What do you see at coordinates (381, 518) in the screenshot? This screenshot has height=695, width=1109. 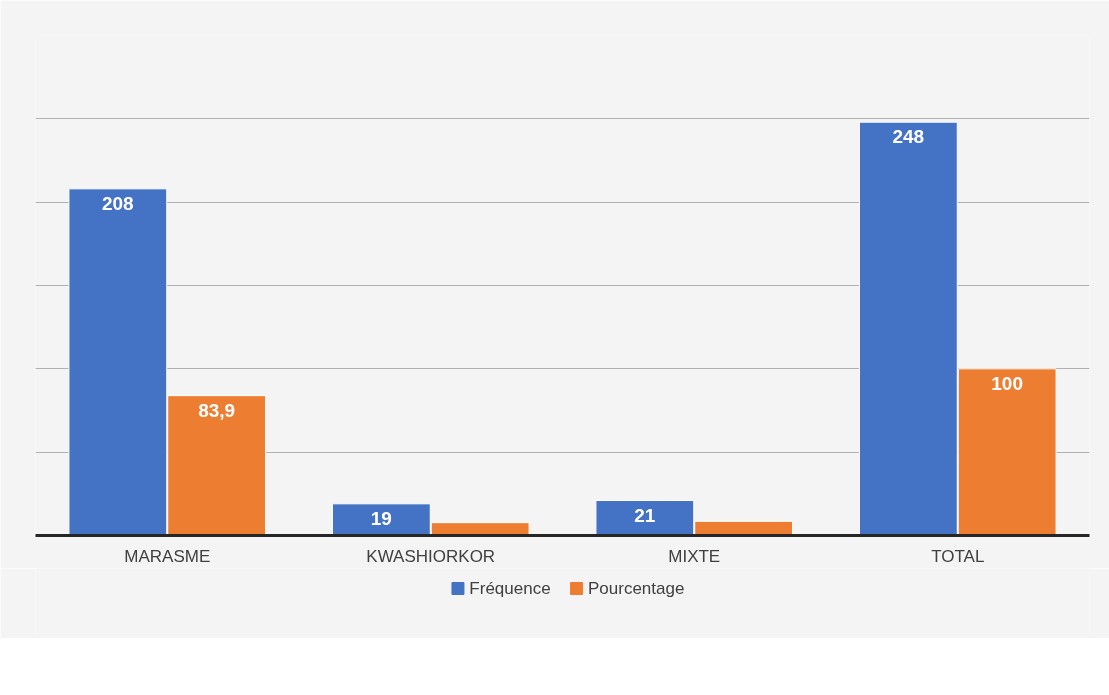 I see `data-label: 19` at bounding box center [381, 518].